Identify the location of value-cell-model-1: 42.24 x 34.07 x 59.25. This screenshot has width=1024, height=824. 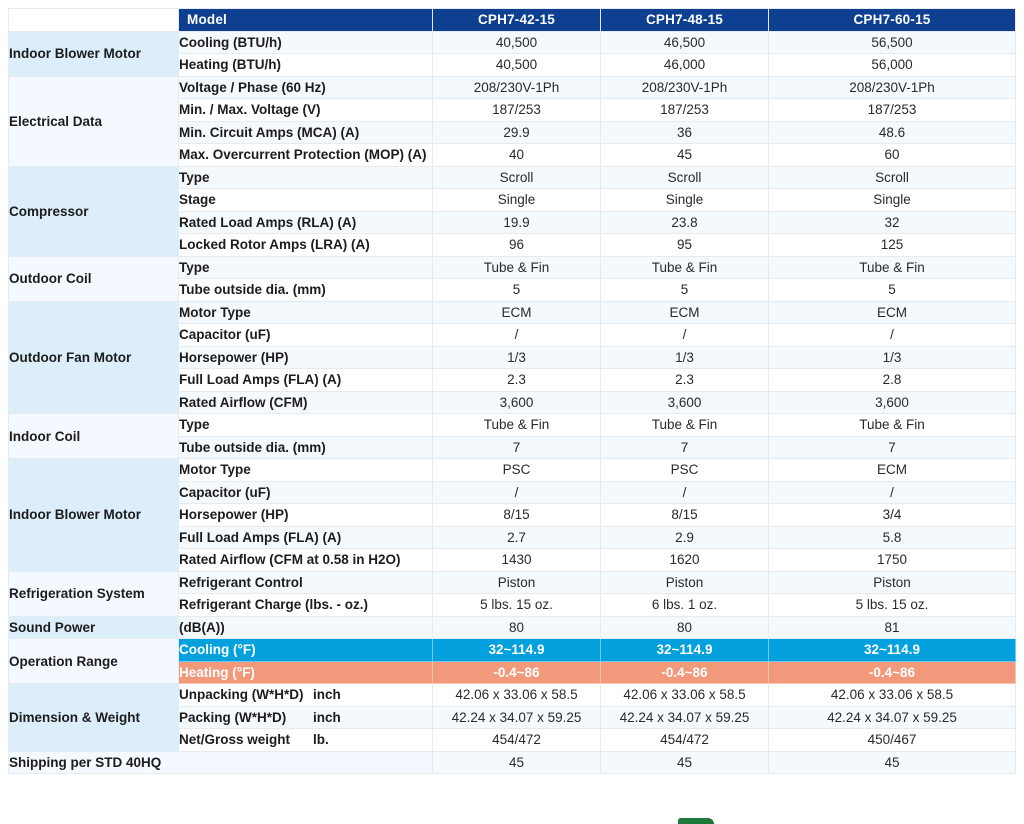
(516, 717).